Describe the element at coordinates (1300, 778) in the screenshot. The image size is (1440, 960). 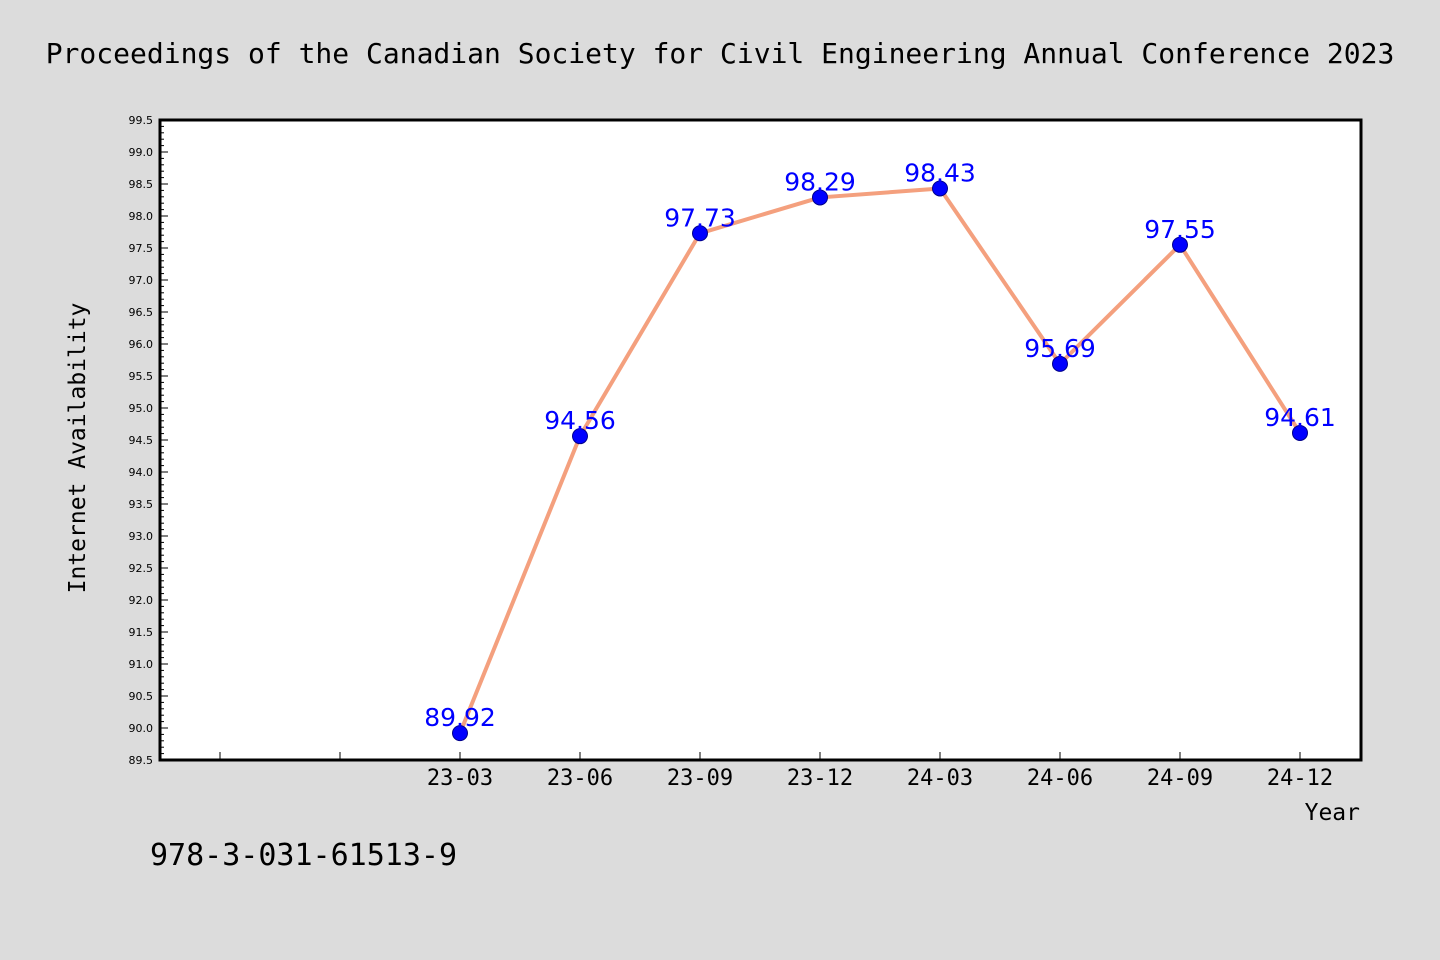
I see `x-tick-label: 24-12` at that location.